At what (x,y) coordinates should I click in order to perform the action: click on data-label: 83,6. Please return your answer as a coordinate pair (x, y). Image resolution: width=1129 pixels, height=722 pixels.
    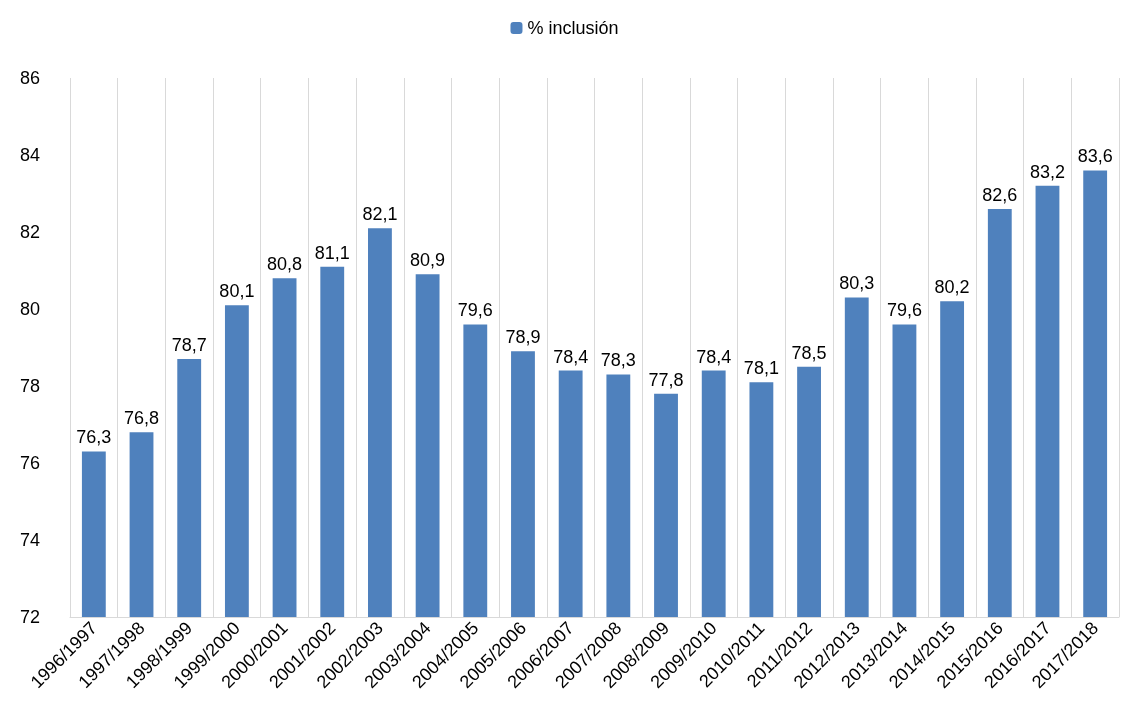
    Looking at the image, I should click on (1095, 156).